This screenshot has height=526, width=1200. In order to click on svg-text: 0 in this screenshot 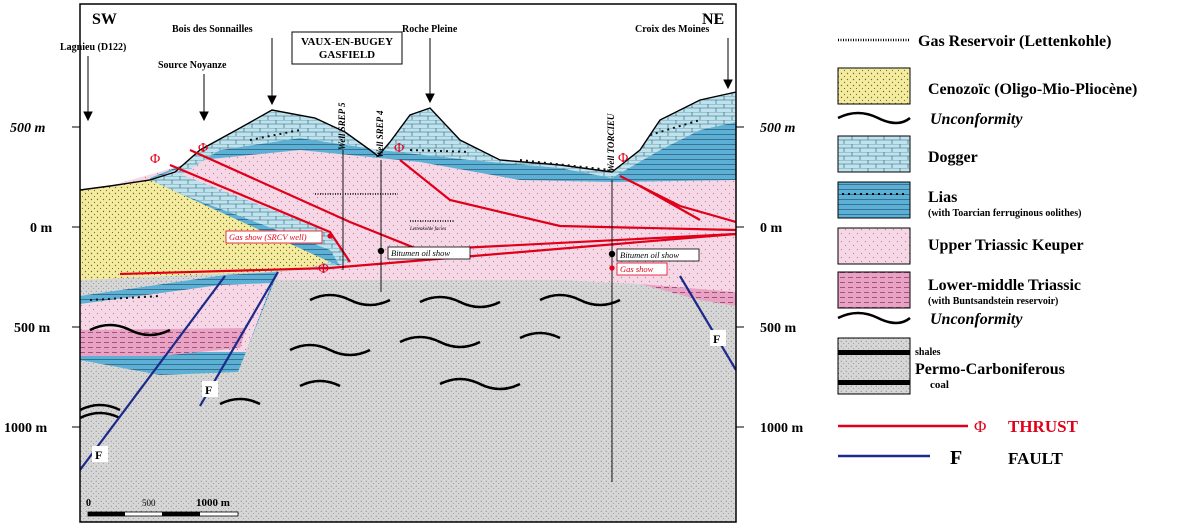, I will do `click(88, 503)`.